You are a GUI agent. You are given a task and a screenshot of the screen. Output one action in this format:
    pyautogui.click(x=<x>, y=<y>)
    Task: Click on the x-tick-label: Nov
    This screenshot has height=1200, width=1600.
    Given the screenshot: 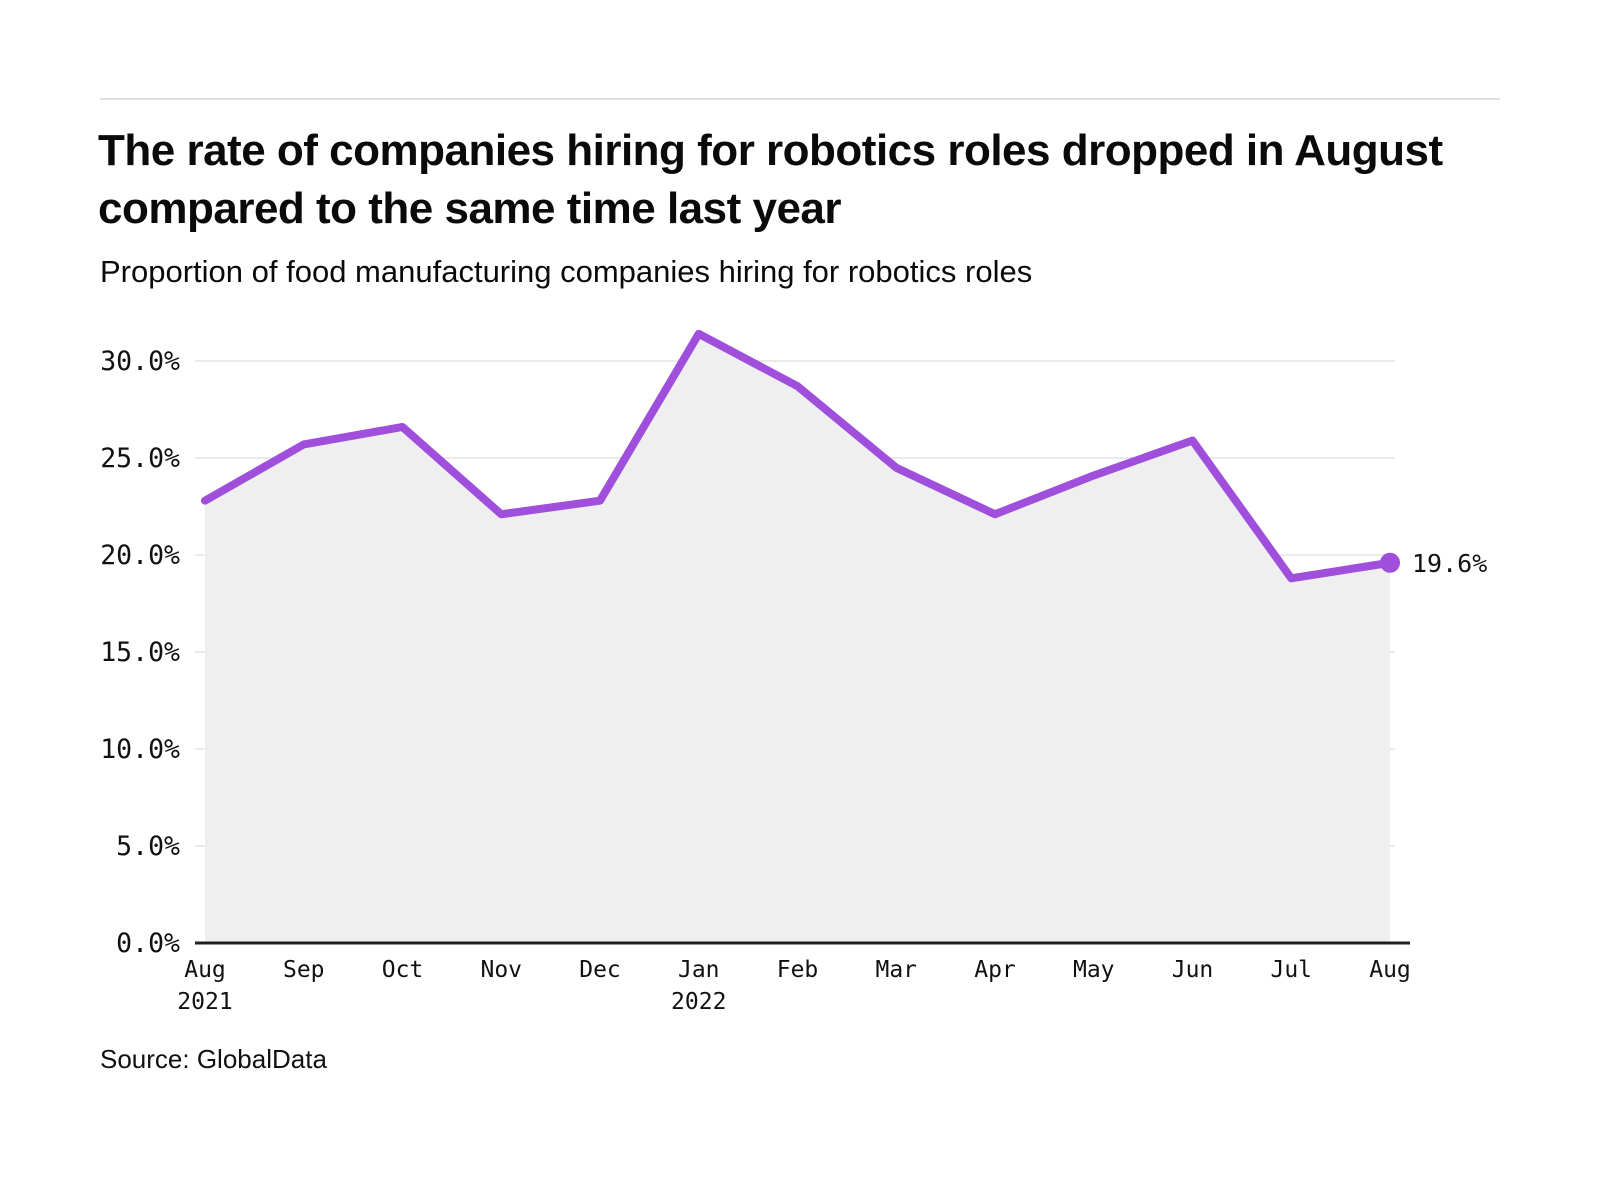 What is the action you would take?
    pyautogui.click(x=501, y=970)
    